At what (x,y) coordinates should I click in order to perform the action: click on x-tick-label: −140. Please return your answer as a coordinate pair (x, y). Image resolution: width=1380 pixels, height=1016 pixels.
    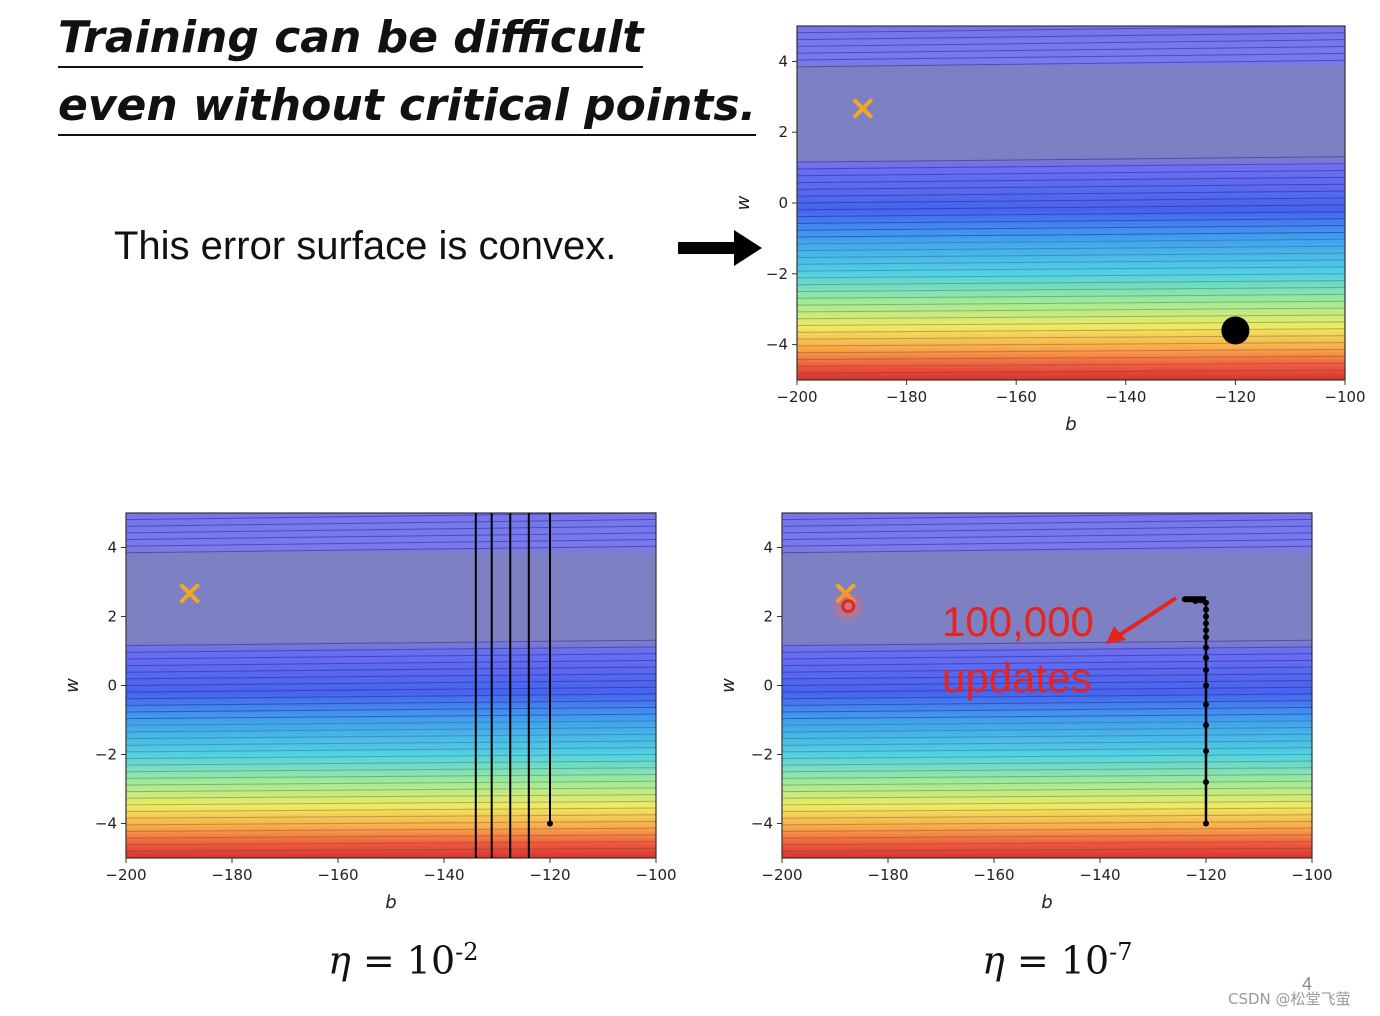
    Looking at the image, I should click on (443, 875).